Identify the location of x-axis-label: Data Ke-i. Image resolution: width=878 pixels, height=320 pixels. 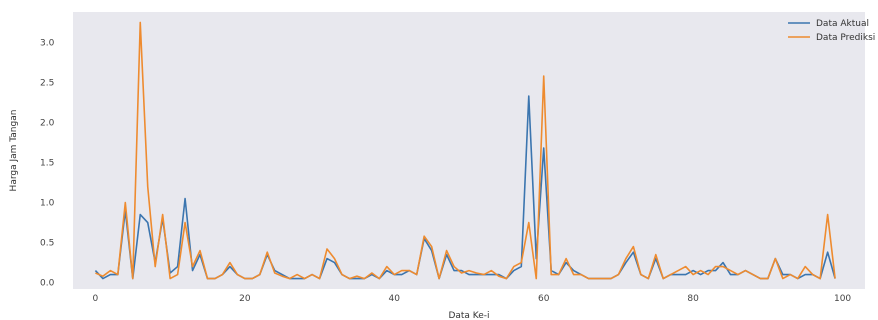
(468, 315).